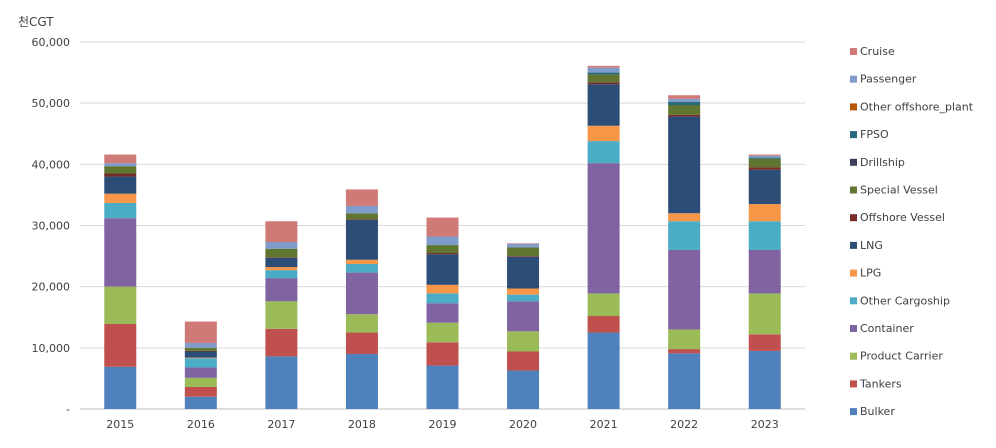  What do you see at coordinates (871, 245) in the screenshot?
I see `legend-label: LNG` at bounding box center [871, 245].